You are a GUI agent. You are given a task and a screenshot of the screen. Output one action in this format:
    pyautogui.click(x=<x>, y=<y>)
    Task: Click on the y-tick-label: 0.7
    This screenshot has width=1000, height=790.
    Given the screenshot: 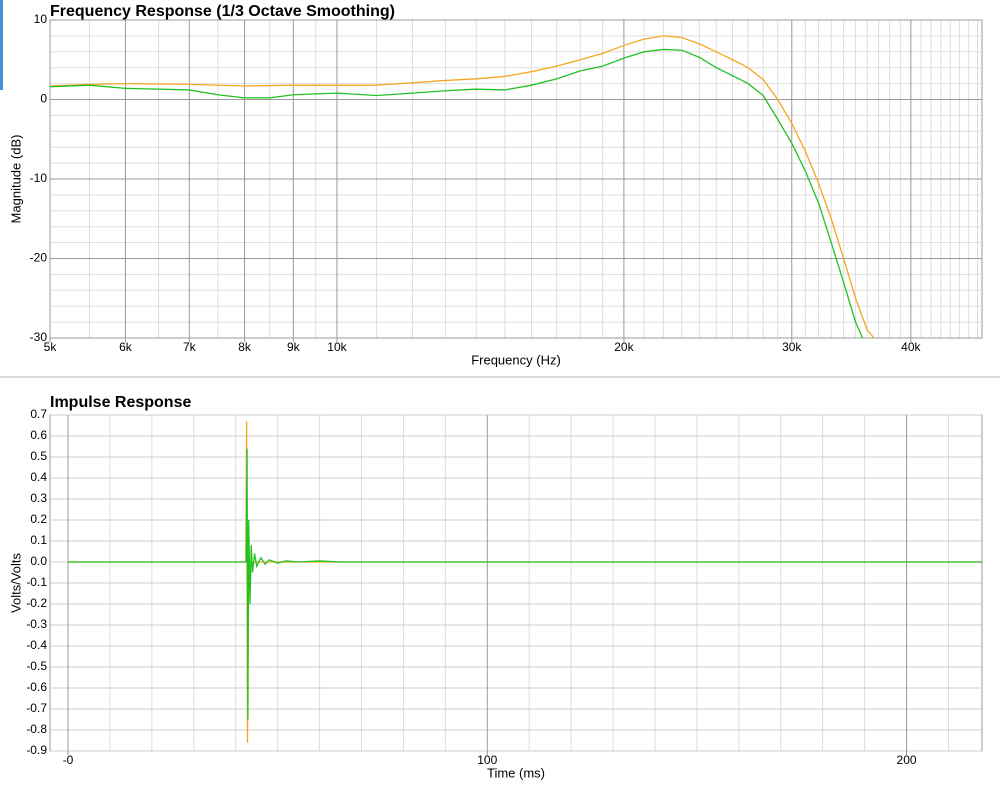 What is the action you would take?
    pyautogui.click(x=38, y=414)
    